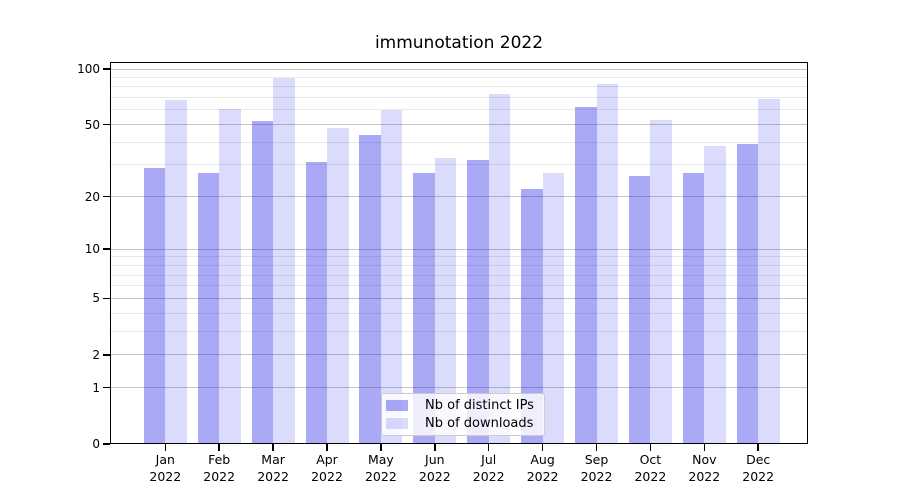  I want to click on legend-item-distinct-ips: Nb of distinct IPs, so click(465, 405).